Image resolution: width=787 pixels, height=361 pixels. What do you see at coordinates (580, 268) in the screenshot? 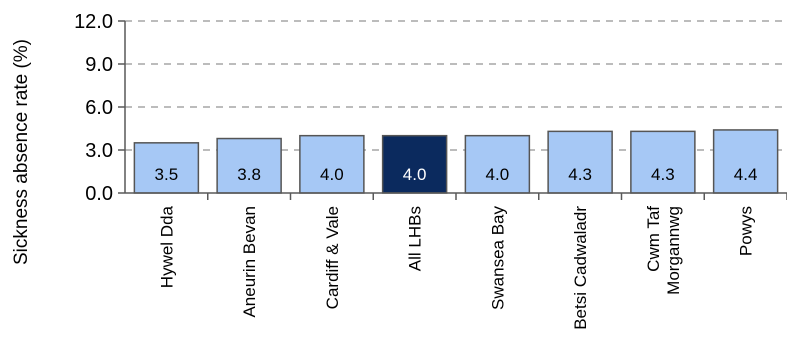
I see `x-tick-label: Betsi Cadwaladr` at bounding box center [580, 268].